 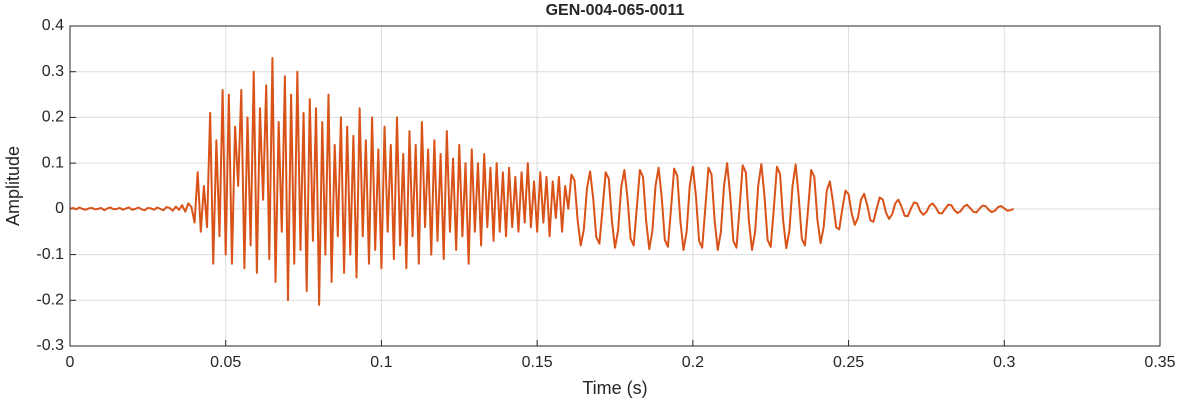 I want to click on y-tick-label: -0.2, so click(x=50, y=300).